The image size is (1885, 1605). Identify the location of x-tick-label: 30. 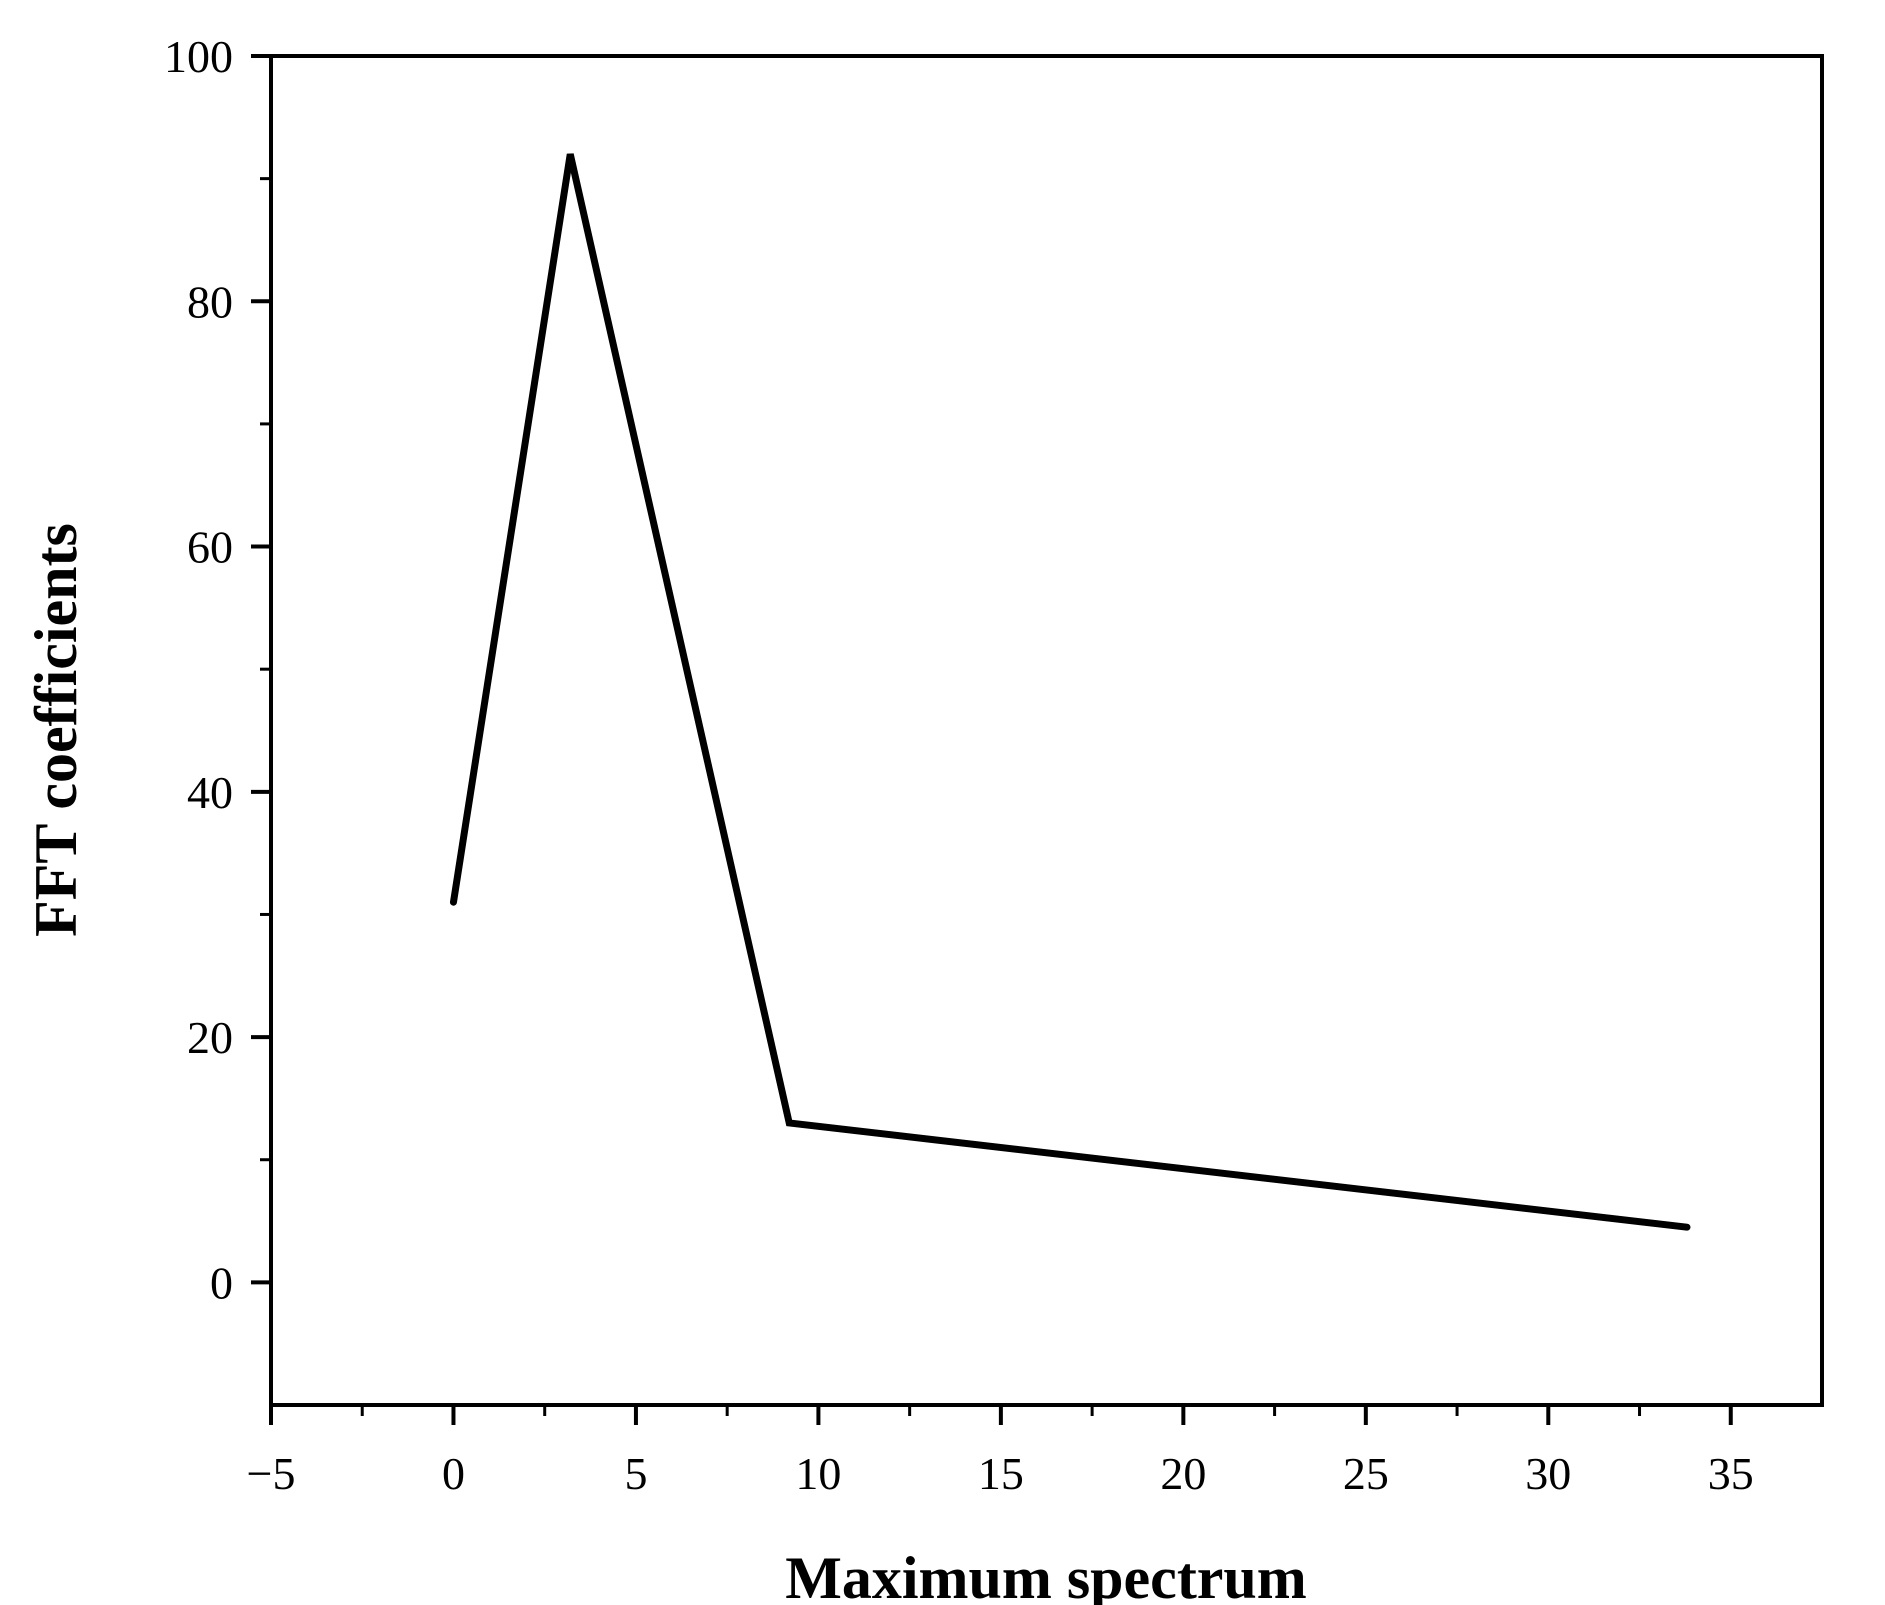
(1548, 1473).